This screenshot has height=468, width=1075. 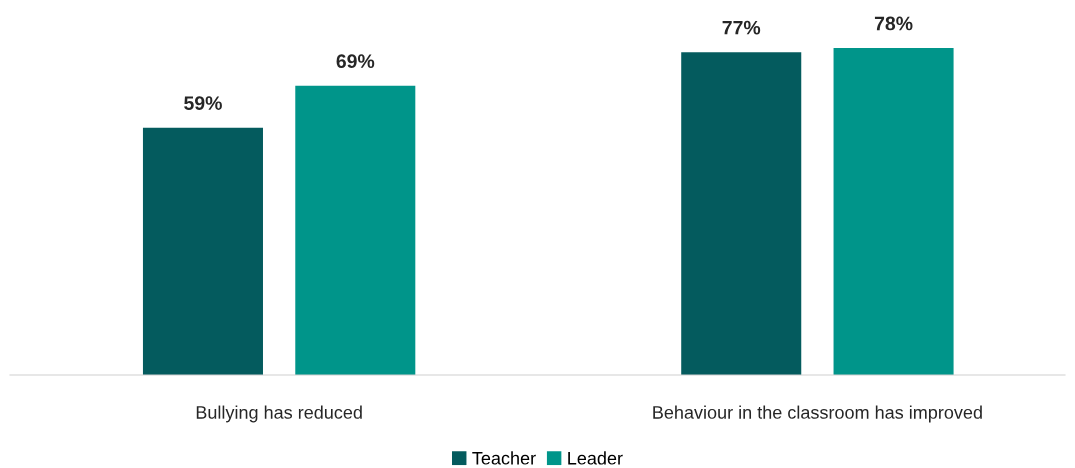 I want to click on data-label: 78%, so click(x=893, y=23).